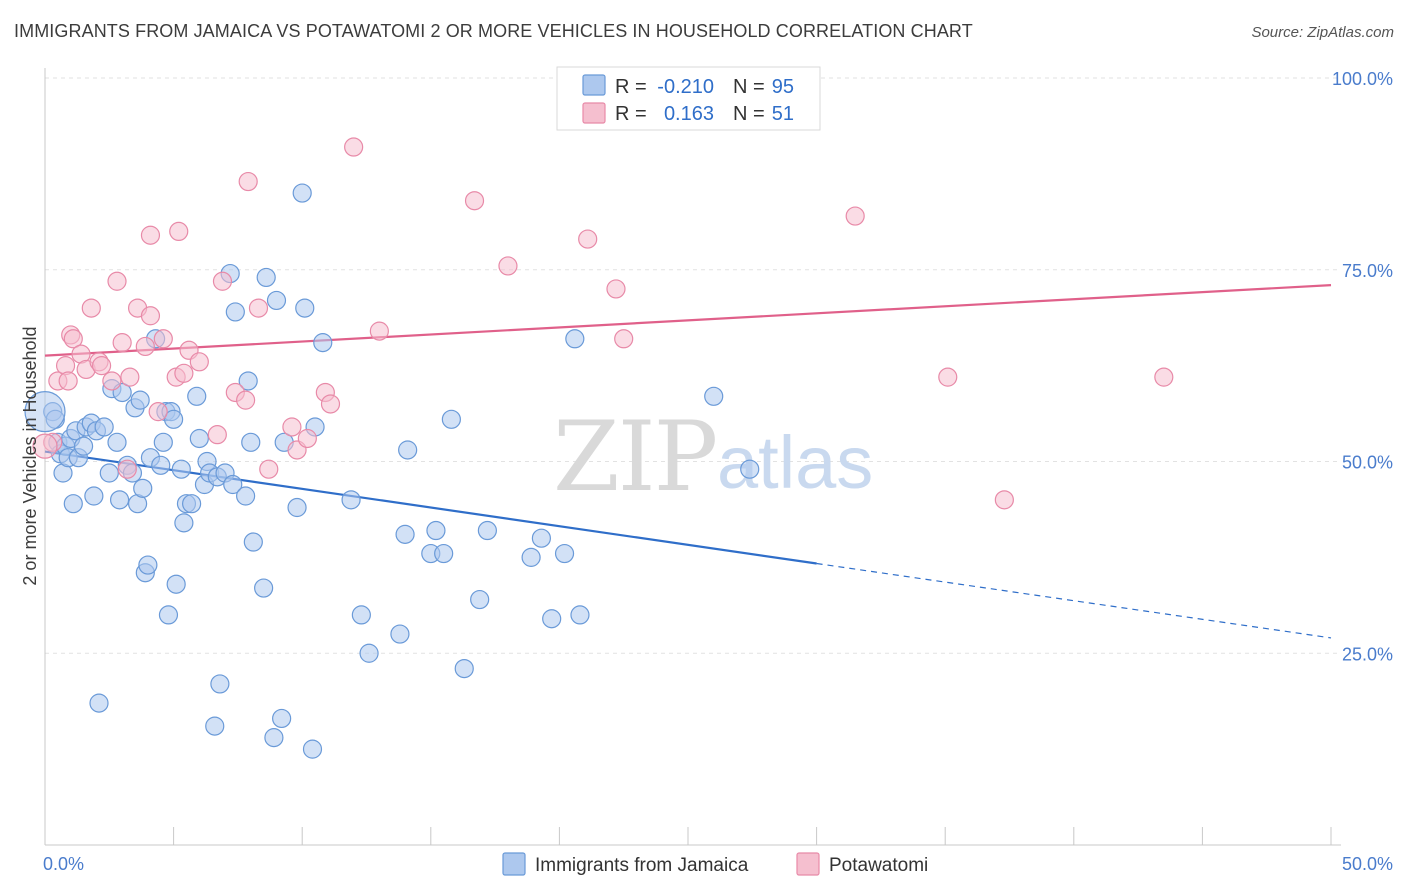  I want to click on trend-line-potawatomi, so click(688, 320).